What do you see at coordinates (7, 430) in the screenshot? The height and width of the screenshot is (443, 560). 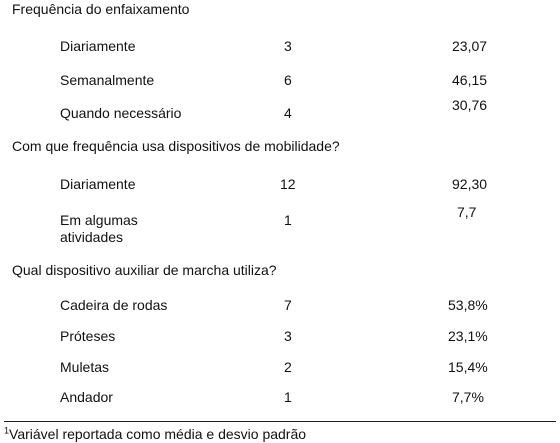 I see `footnote-marker: 1` at bounding box center [7, 430].